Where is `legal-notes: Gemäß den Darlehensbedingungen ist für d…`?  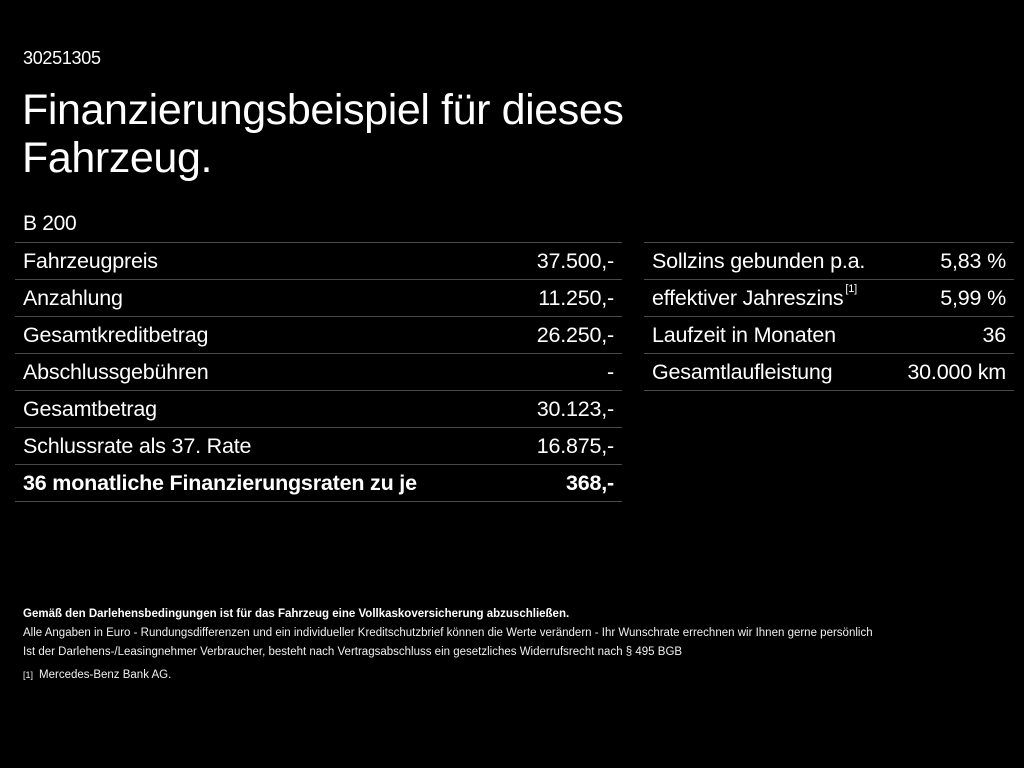
legal-notes: Gemäß den Darlehensbedingungen ist für d… is located at coordinates (448, 645).